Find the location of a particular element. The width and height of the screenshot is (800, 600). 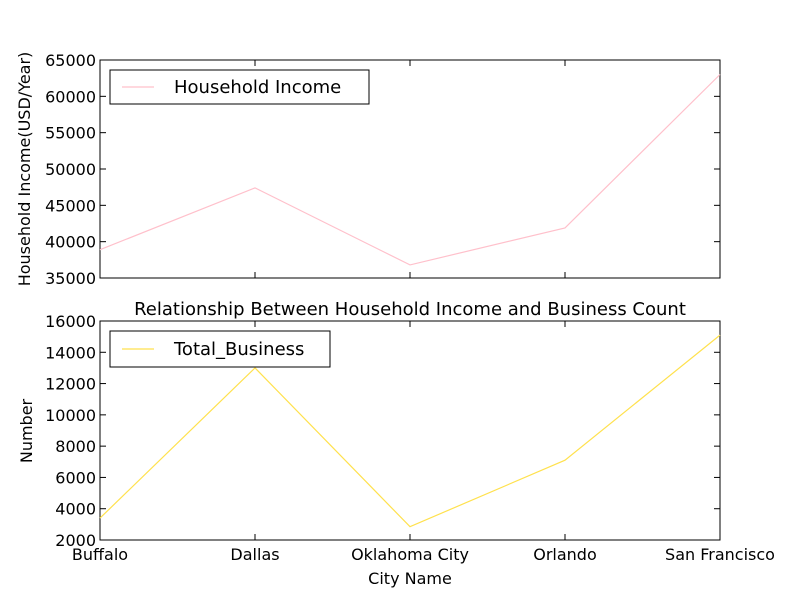

y-tick-label: 45000 is located at coordinates (70, 205).